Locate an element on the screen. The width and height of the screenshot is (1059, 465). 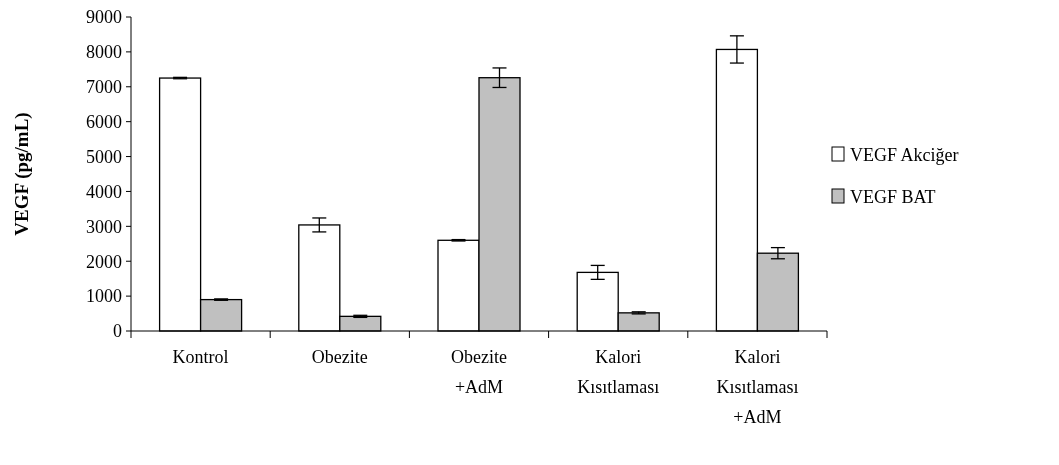
y-tick-label: 6000 is located at coordinates (104, 121).